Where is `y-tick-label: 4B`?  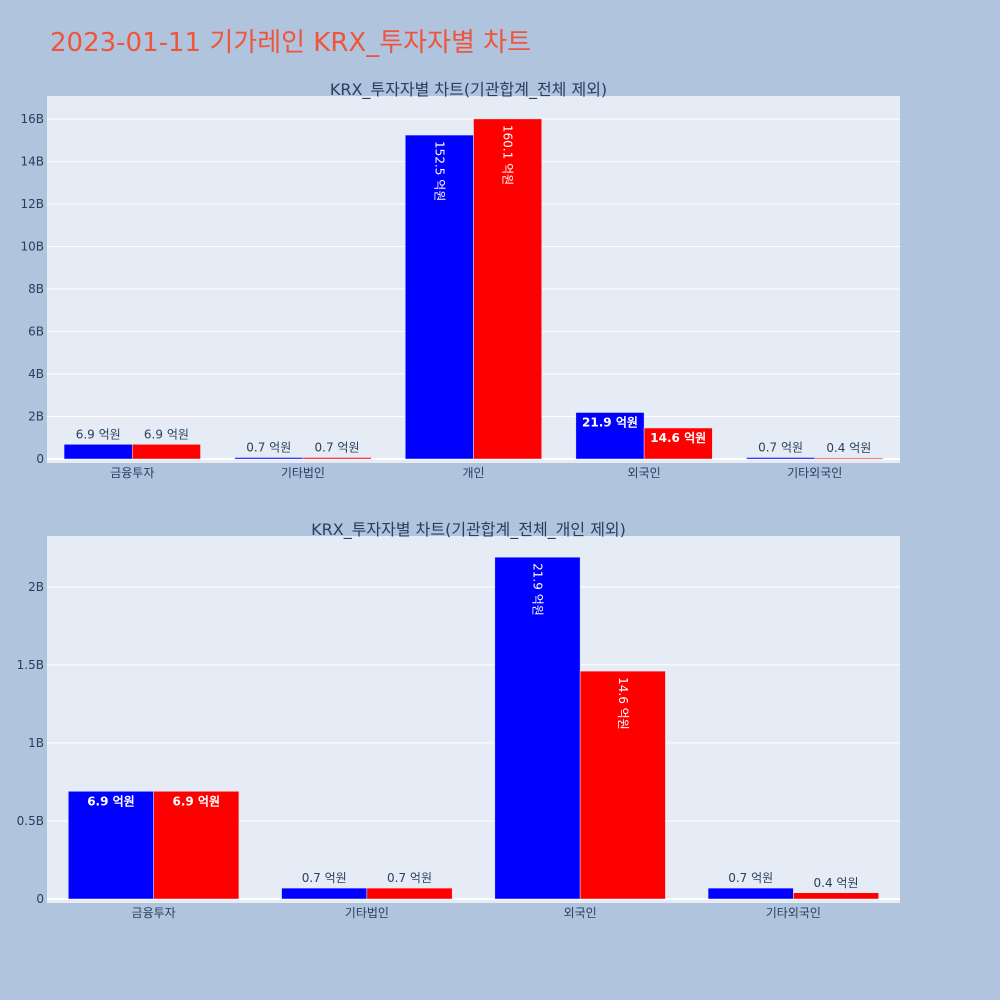 y-tick-label: 4B is located at coordinates (36, 374).